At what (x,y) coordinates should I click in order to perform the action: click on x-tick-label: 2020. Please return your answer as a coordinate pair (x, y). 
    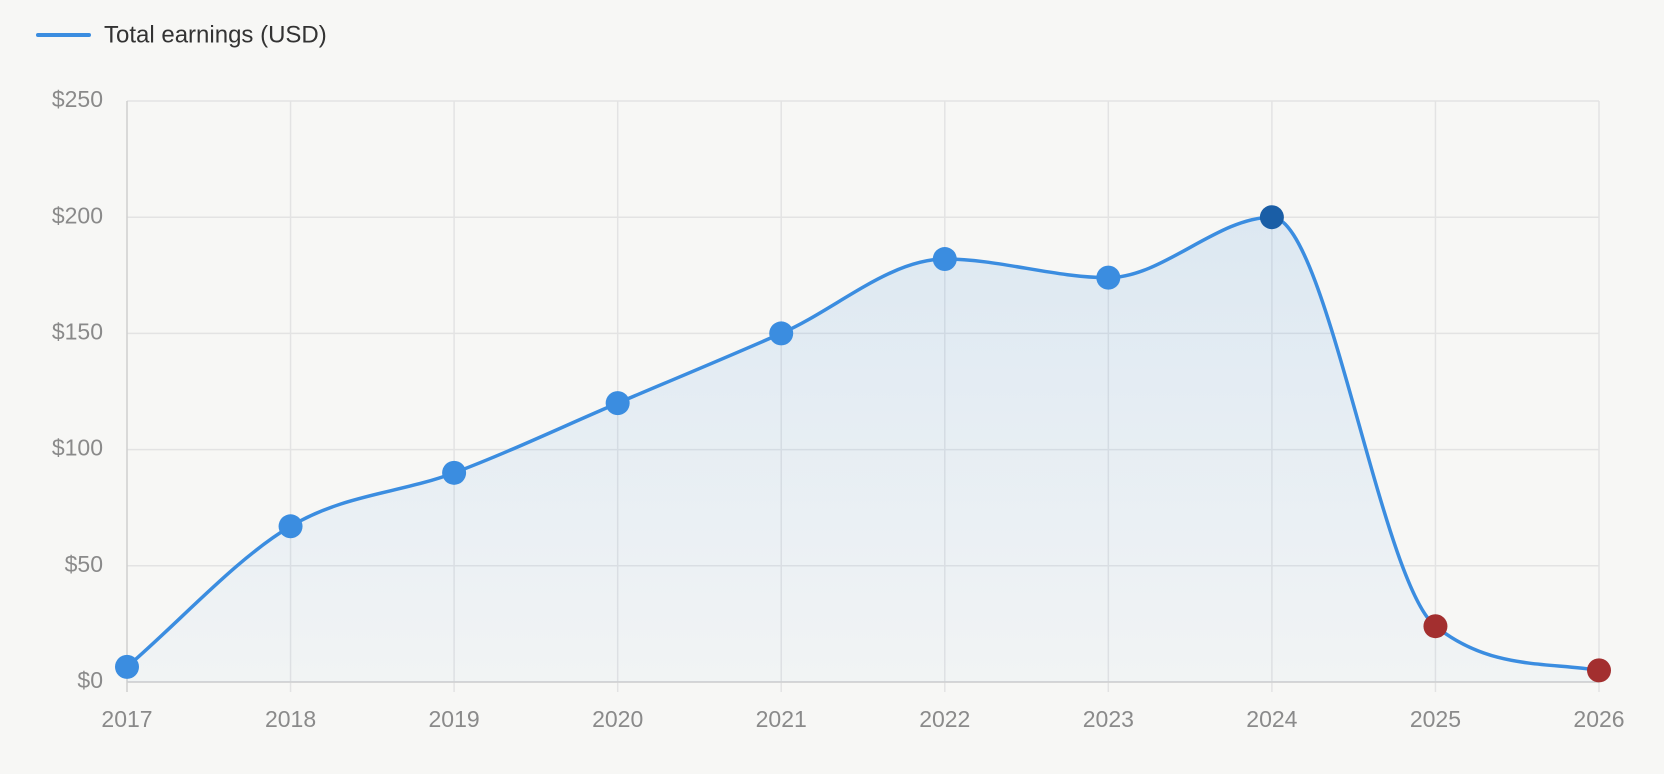
    Looking at the image, I should click on (617, 719).